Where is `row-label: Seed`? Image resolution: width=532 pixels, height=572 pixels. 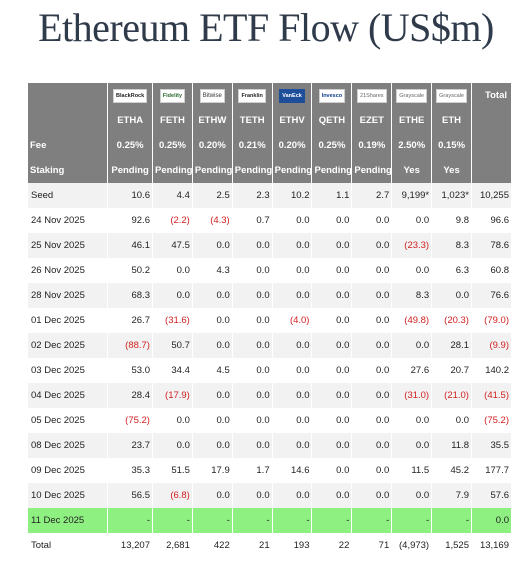 row-label: Seed is located at coordinates (68, 195).